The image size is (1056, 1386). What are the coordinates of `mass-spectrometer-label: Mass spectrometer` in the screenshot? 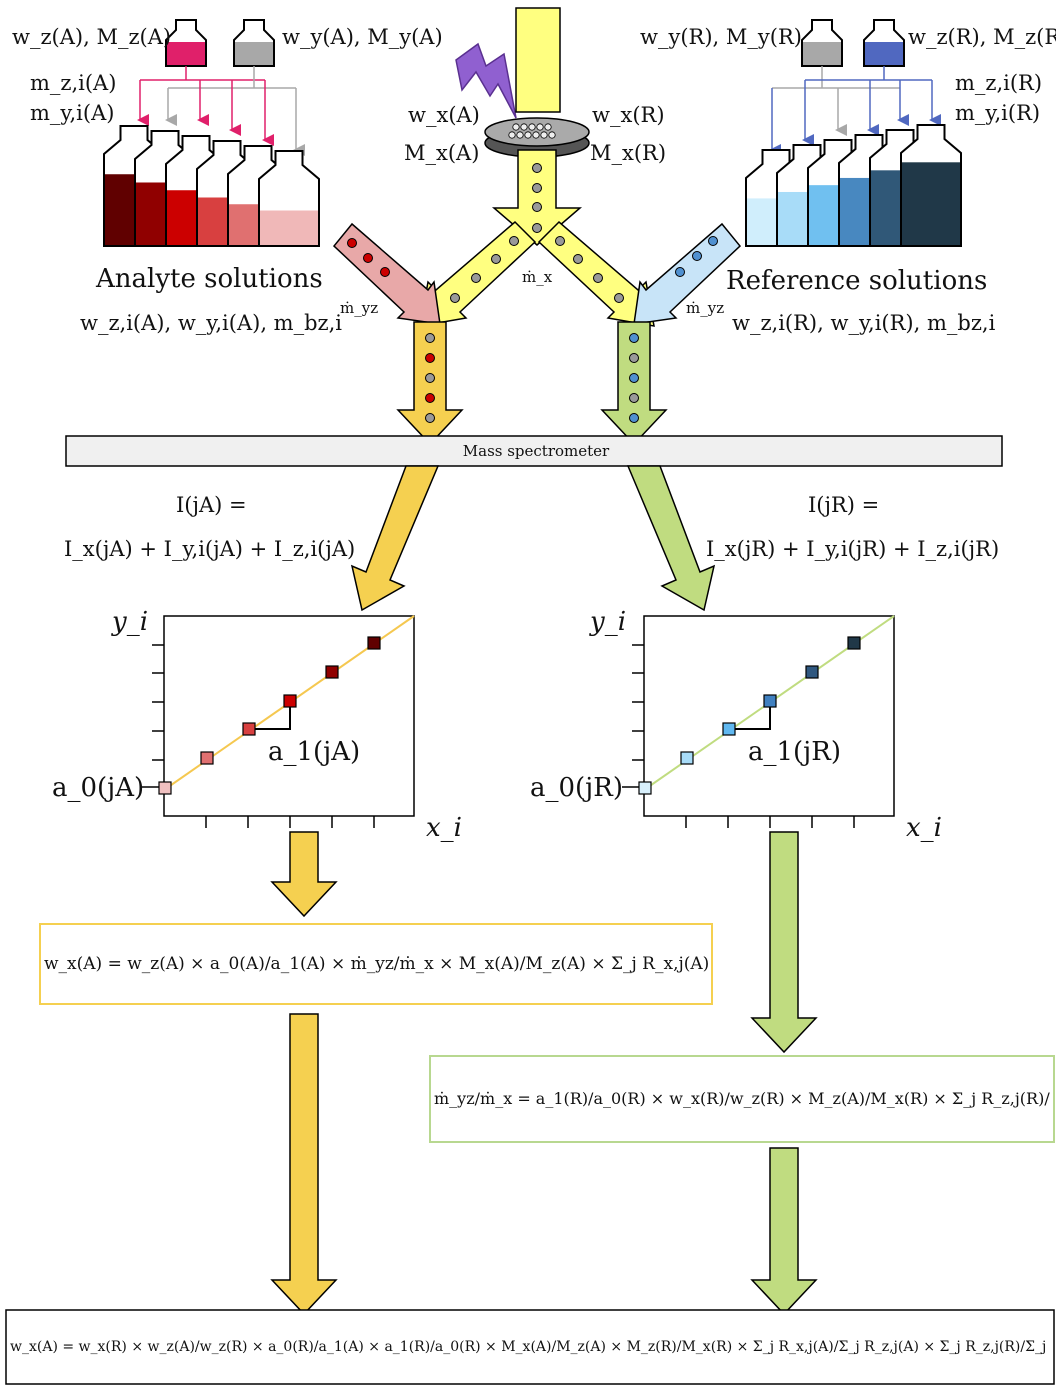 It's located at (536, 451).